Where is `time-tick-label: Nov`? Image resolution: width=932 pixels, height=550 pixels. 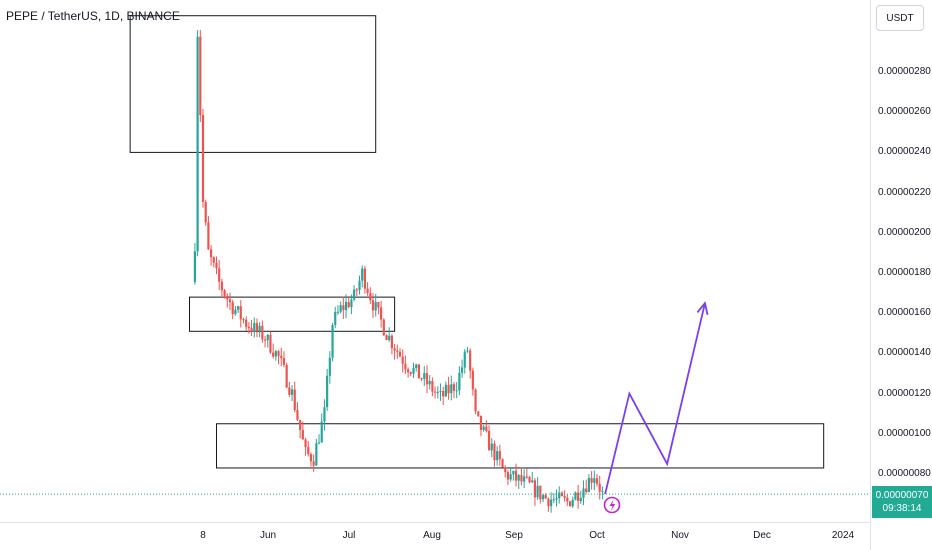 time-tick-label: Nov is located at coordinates (680, 535).